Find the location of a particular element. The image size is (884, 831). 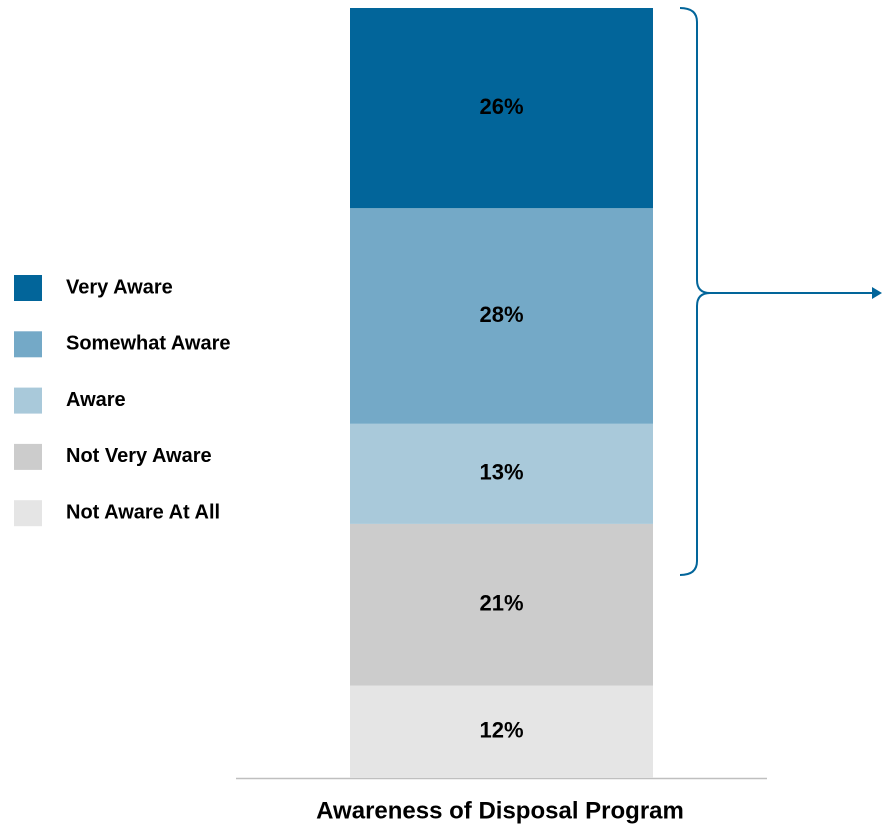

value-label: 28% is located at coordinates (501, 314).